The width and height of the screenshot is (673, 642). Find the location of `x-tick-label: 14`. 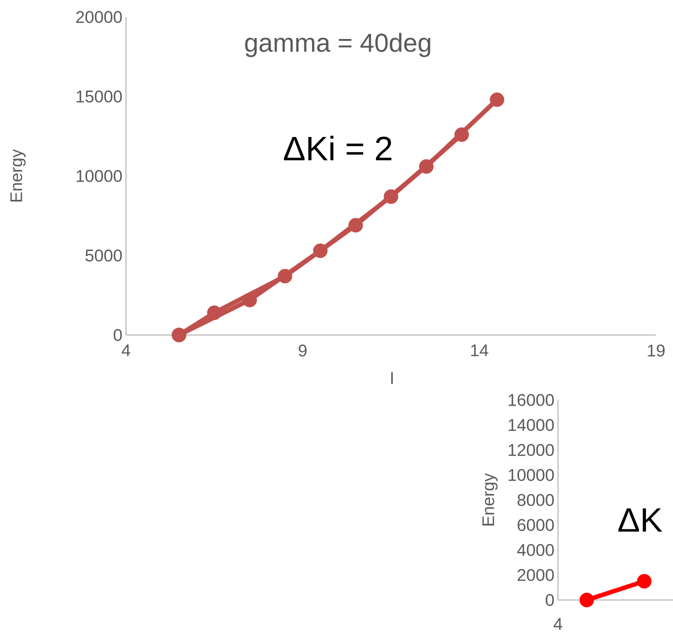

x-tick-label: 14 is located at coordinates (479, 350).